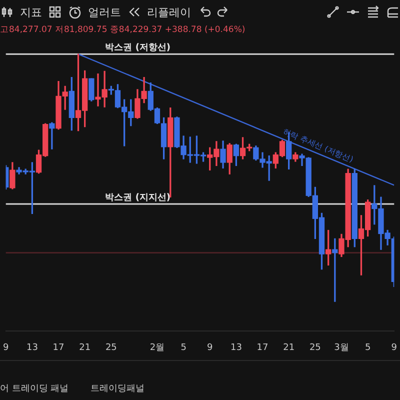 The width and height of the screenshot is (400, 400). What do you see at coordinates (157, 347) in the screenshot?
I see `x-tick-label: 2월` at bounding box center [157, 347].